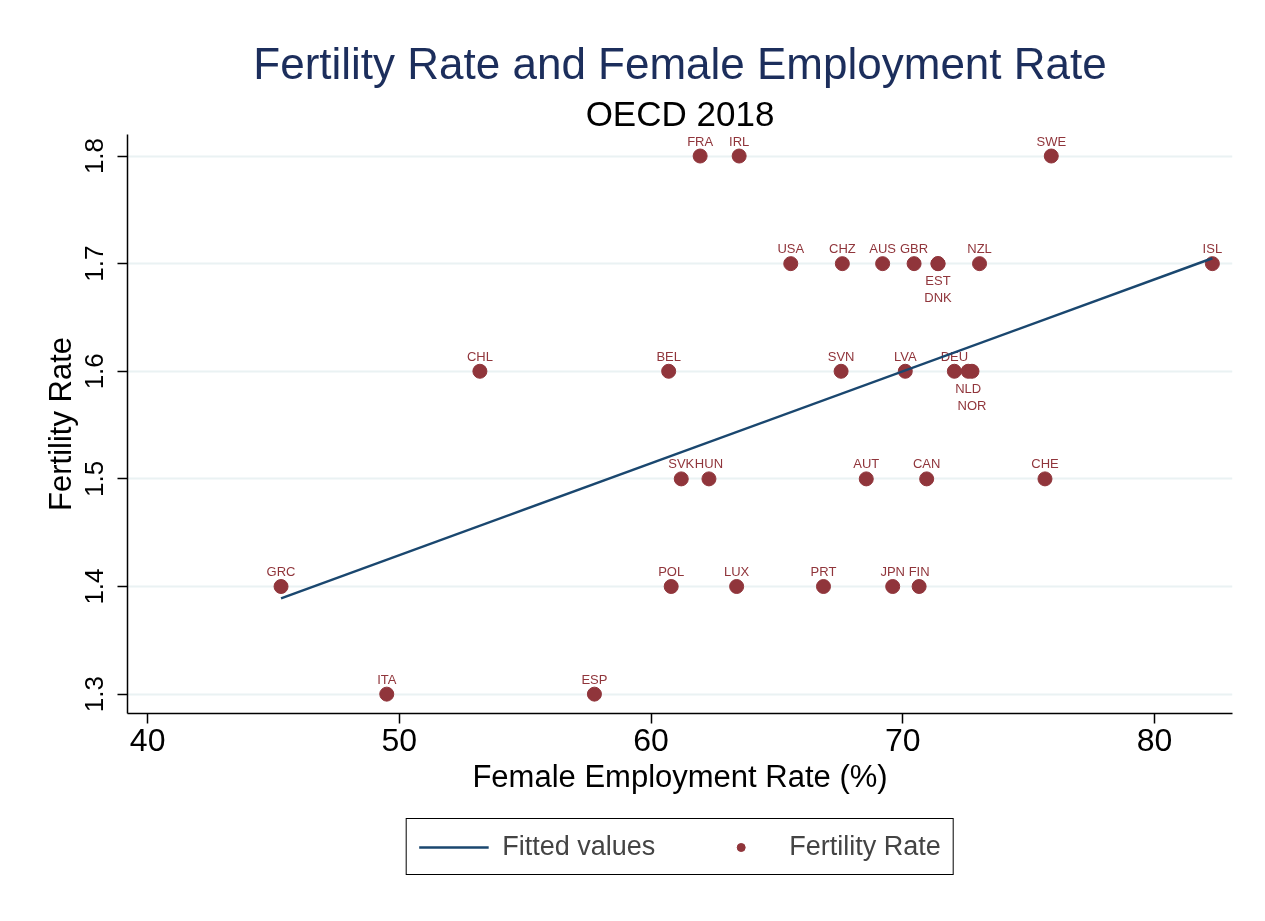 This screenshot has height=921, width=1265. I want to click on y-tick-label: 1.5, so click(94, 478).